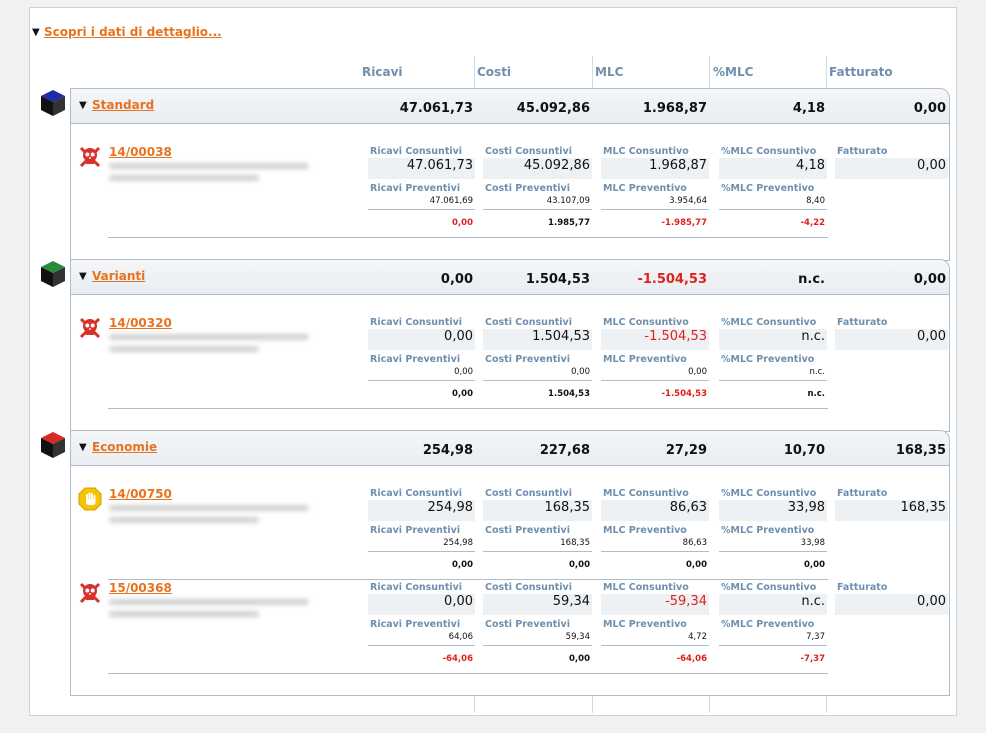 The width and height of the screenshot is (986, 733). I want to click on preventivo-value: 33,98, so click(812, 543).